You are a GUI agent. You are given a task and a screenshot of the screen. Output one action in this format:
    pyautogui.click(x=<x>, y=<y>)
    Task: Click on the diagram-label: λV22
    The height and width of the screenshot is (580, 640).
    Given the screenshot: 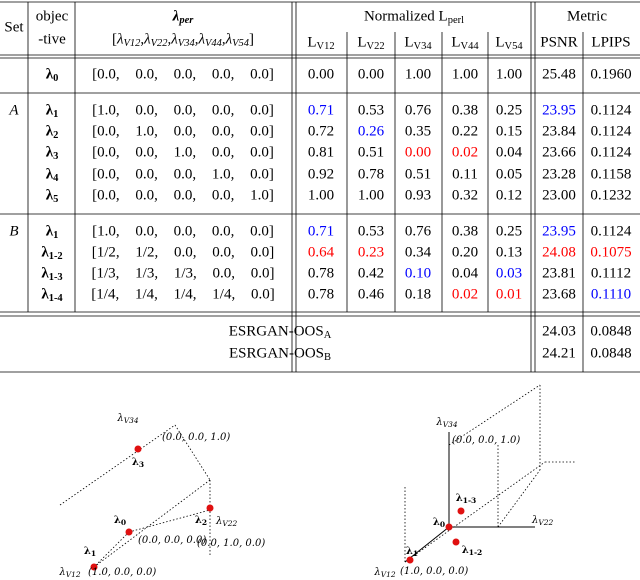 What is the action you would take?
    pyautogui.click(x=227, y=522)
    